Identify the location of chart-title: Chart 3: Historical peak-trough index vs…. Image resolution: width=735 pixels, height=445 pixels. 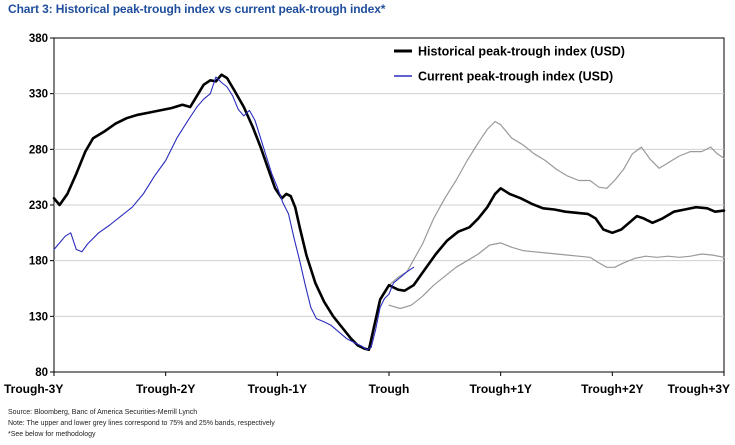
(197, 9).